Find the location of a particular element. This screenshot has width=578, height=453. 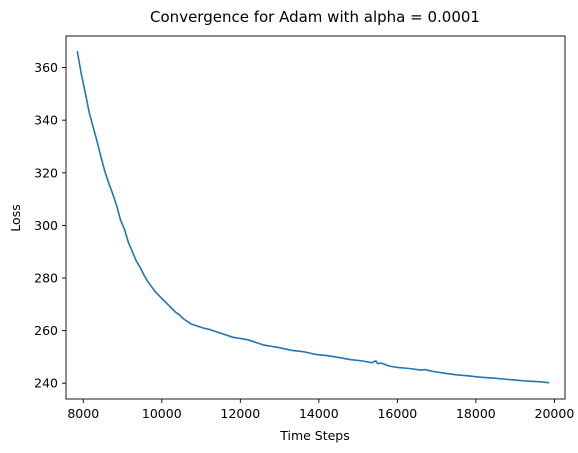

x-tick-label: 12000 is located at coordinates (240, 413).